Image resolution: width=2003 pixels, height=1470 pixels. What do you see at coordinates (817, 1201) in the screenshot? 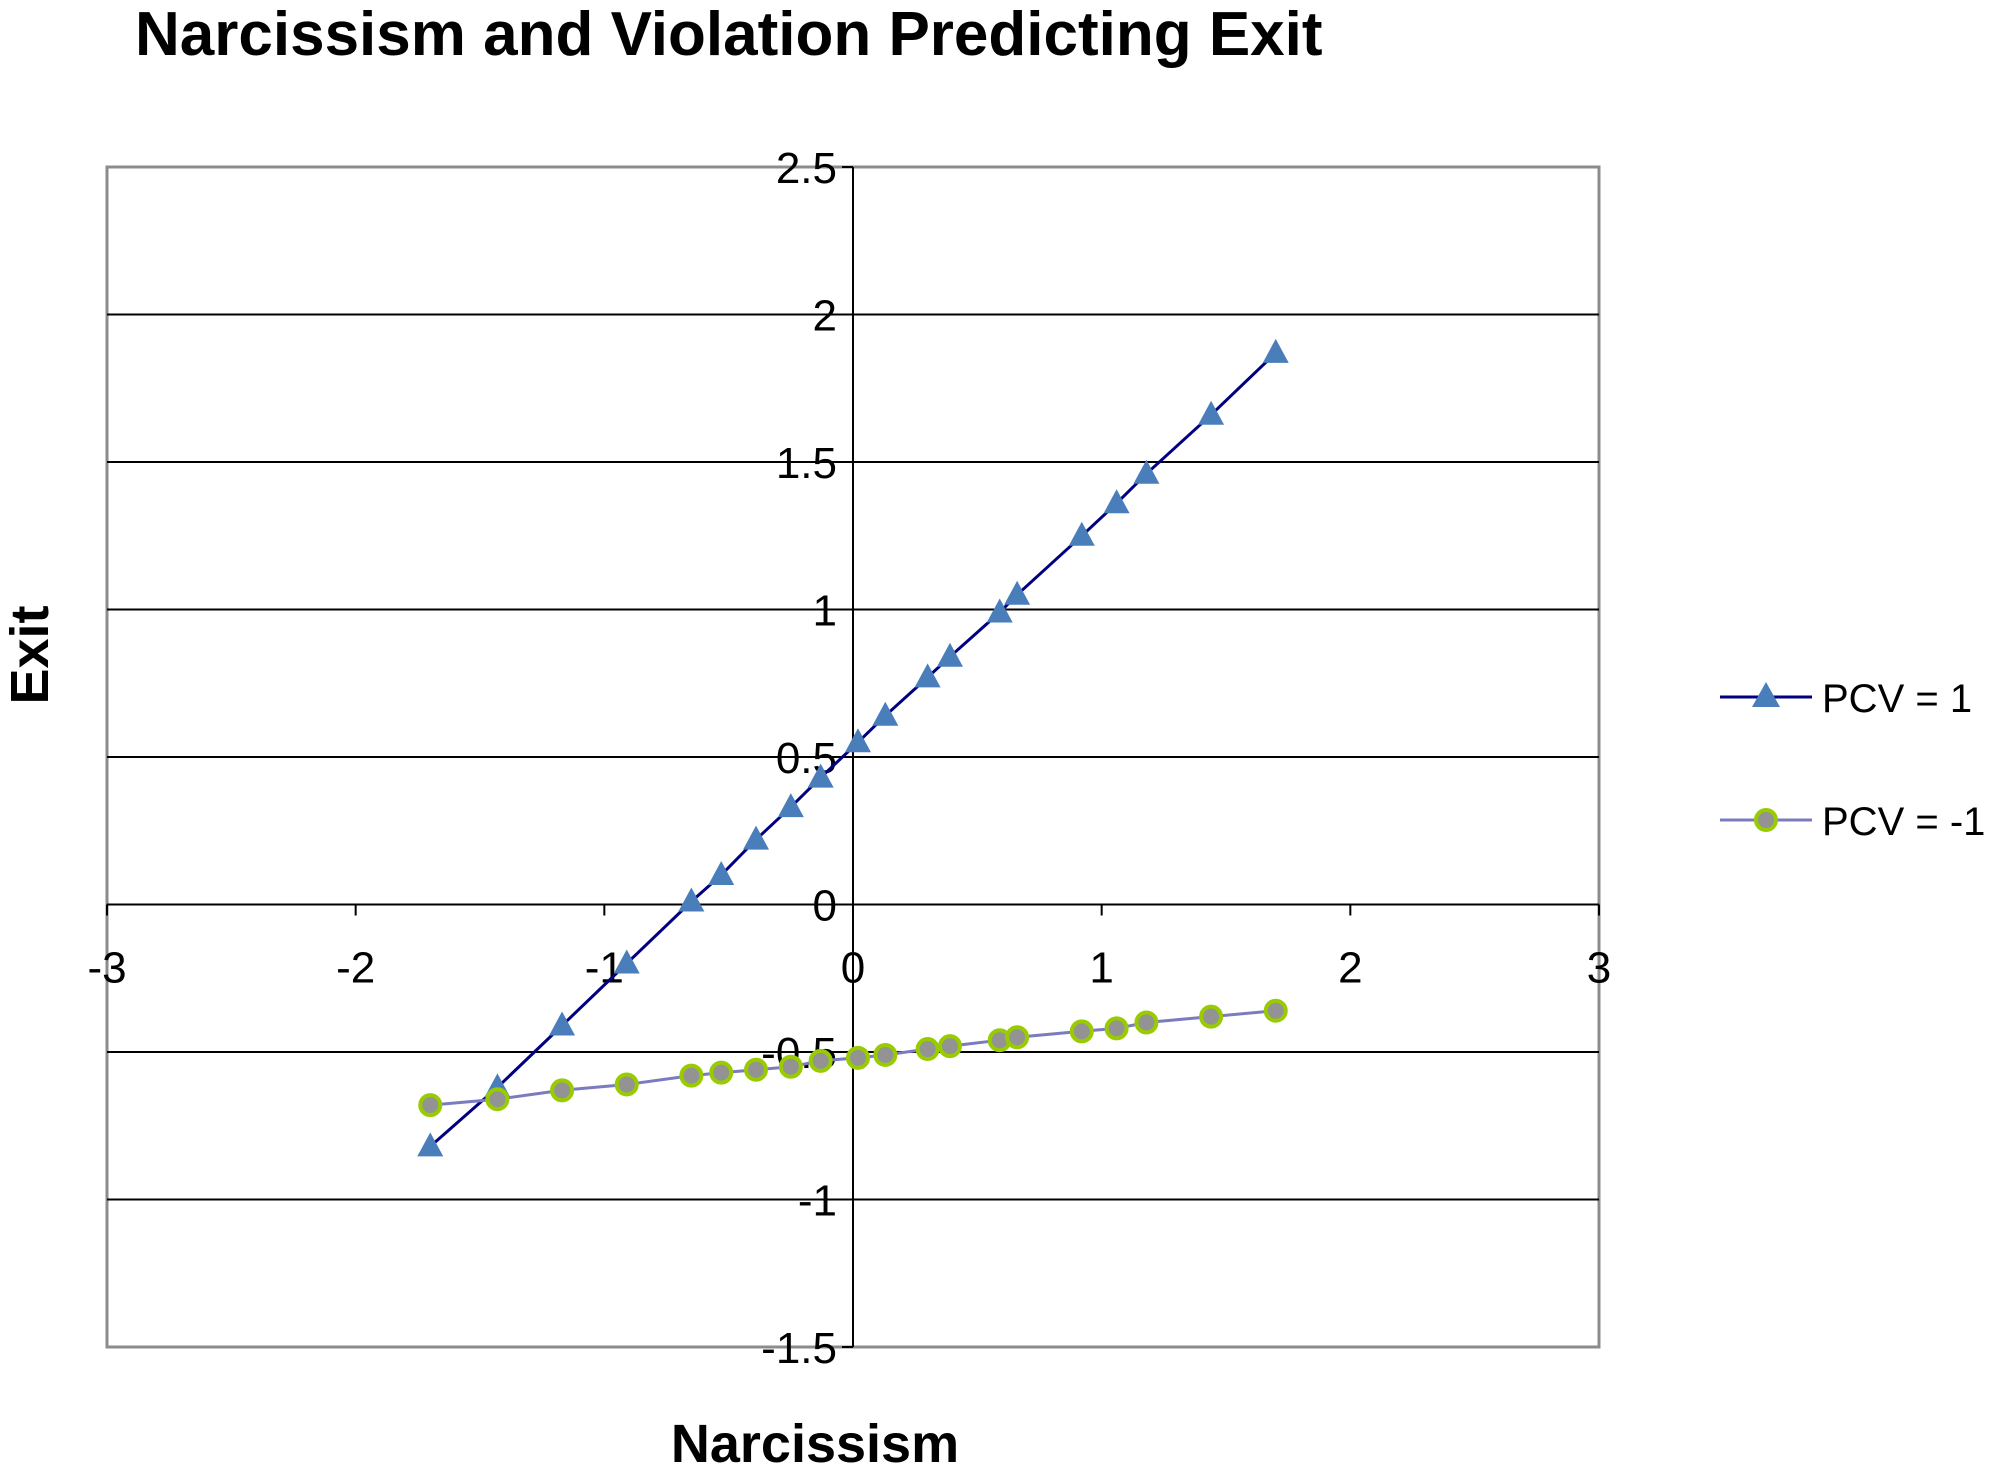
I see `y-tick-label: -1` at bounding box center [817, 1201].